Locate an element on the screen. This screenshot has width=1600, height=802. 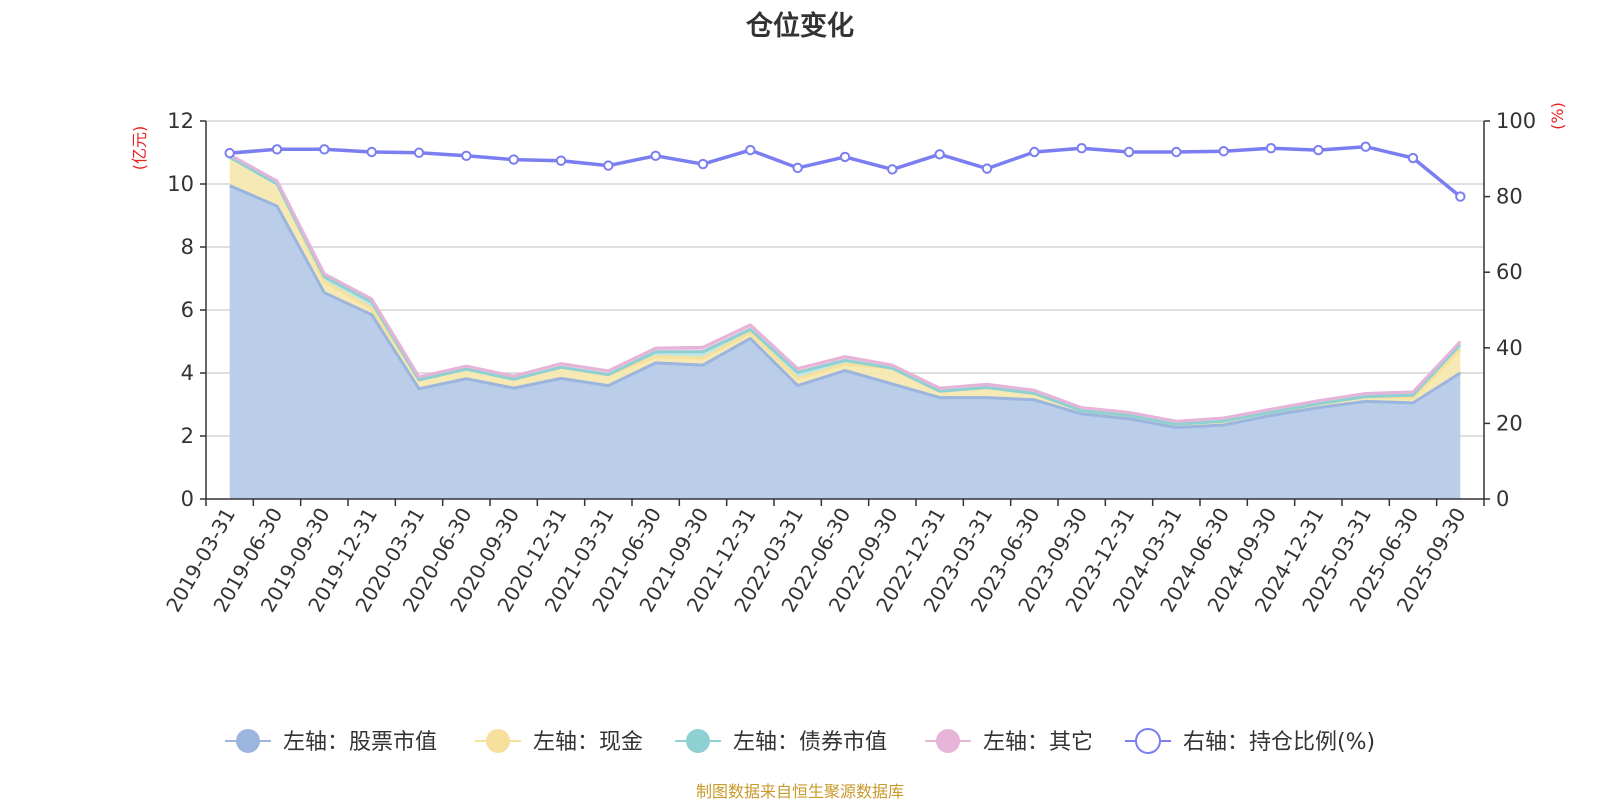
right-tick-label: 80 is located at coordinates (1509, 197).